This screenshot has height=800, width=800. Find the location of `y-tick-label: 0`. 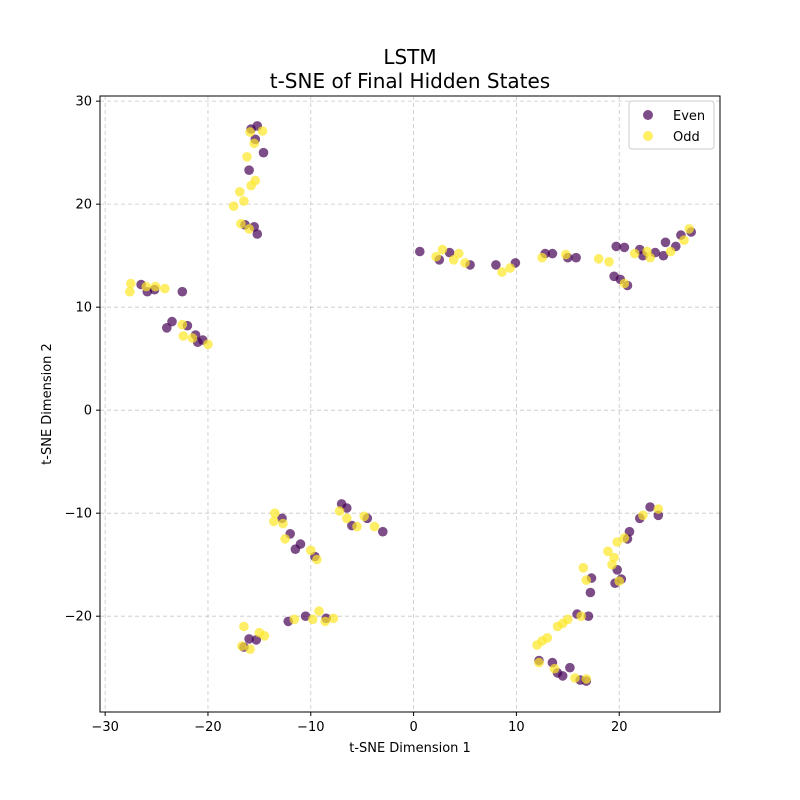

y-tick-label: 0 is located at coordinates (88, 411).